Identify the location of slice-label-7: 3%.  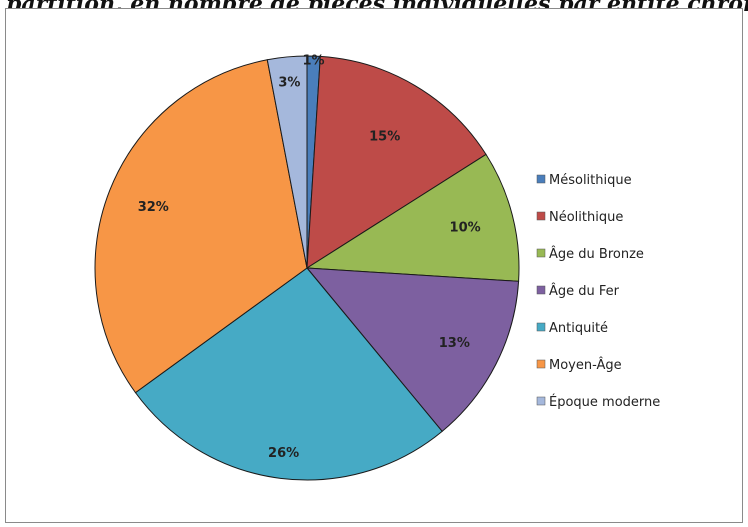
(289, 82).